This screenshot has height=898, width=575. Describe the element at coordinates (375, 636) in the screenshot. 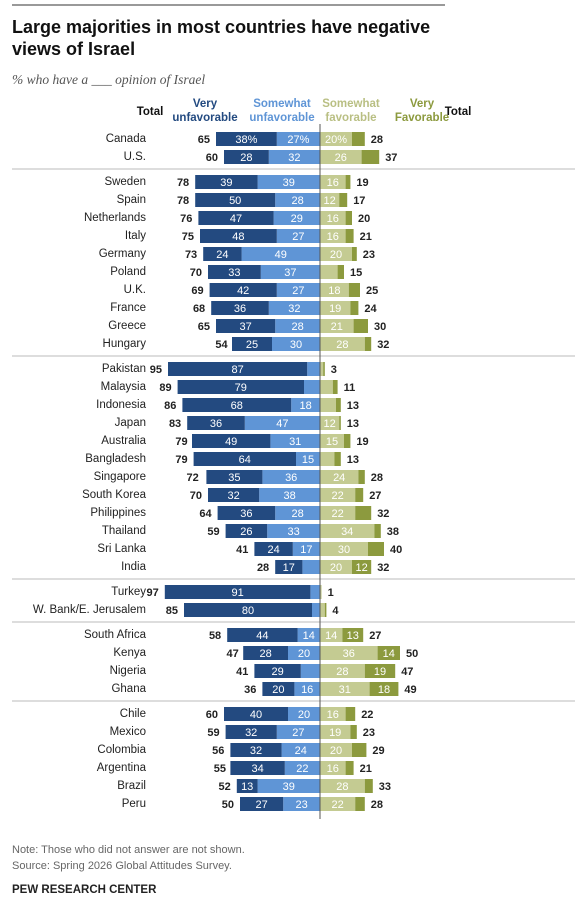

I see `total-favorable: 27` at that location.